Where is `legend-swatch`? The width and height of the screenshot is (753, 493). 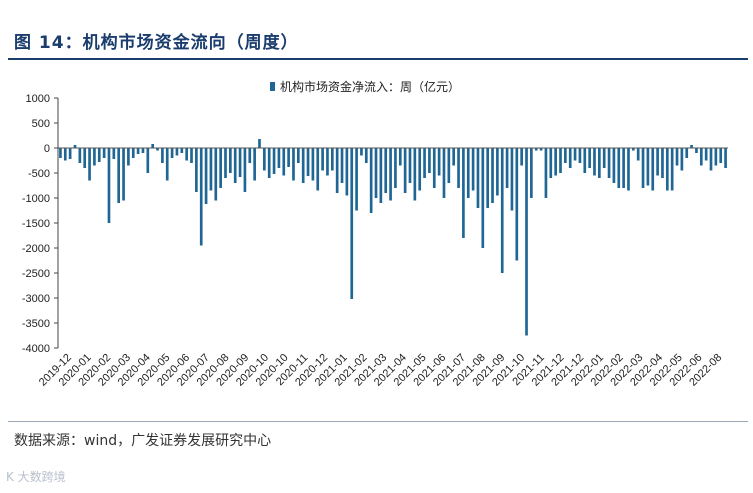
legend-swatch is located at coordinates (272, 86).